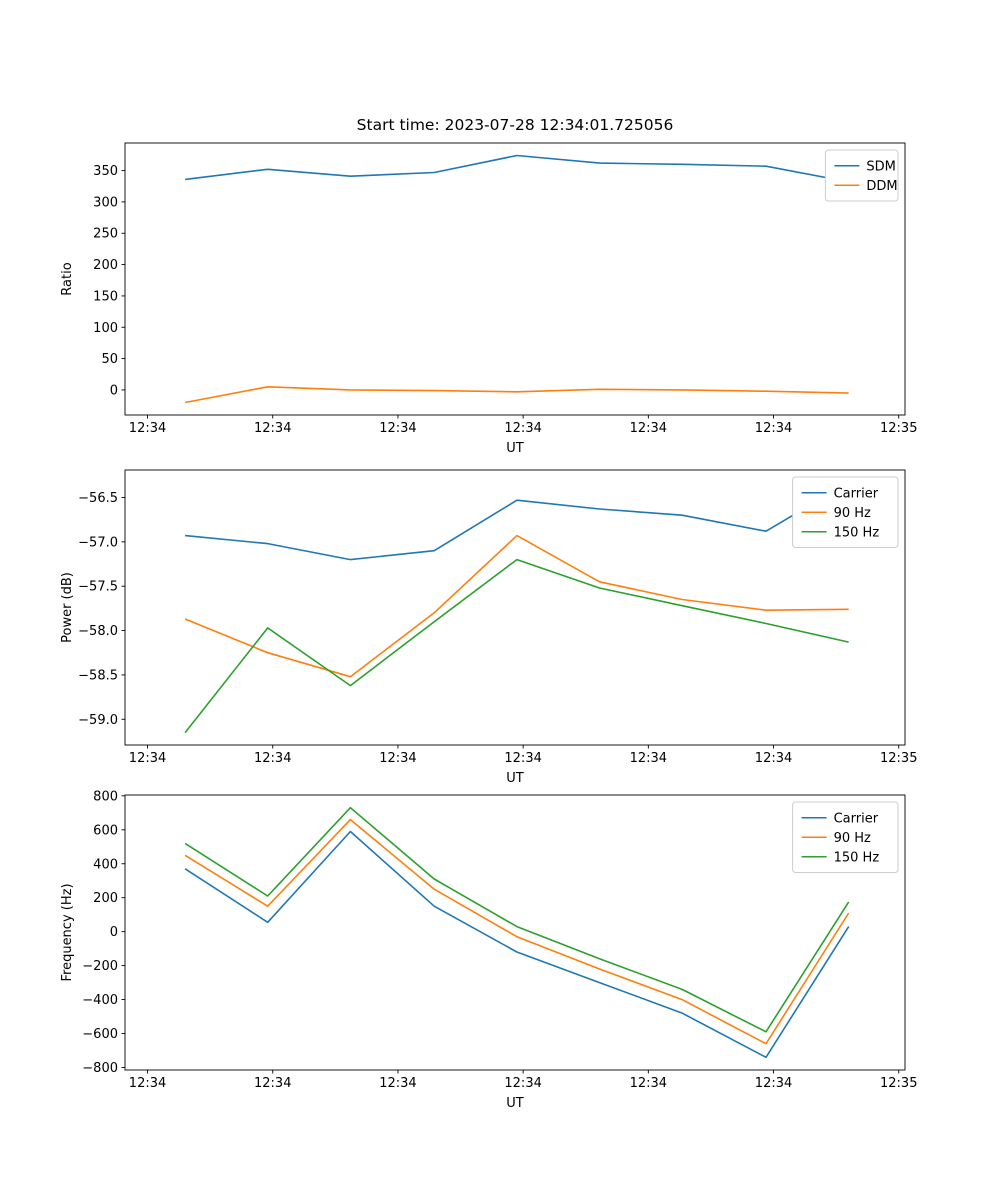 The image size is (1000, 1200). I want to click on y-tick-label: 400, so click(105, 864).